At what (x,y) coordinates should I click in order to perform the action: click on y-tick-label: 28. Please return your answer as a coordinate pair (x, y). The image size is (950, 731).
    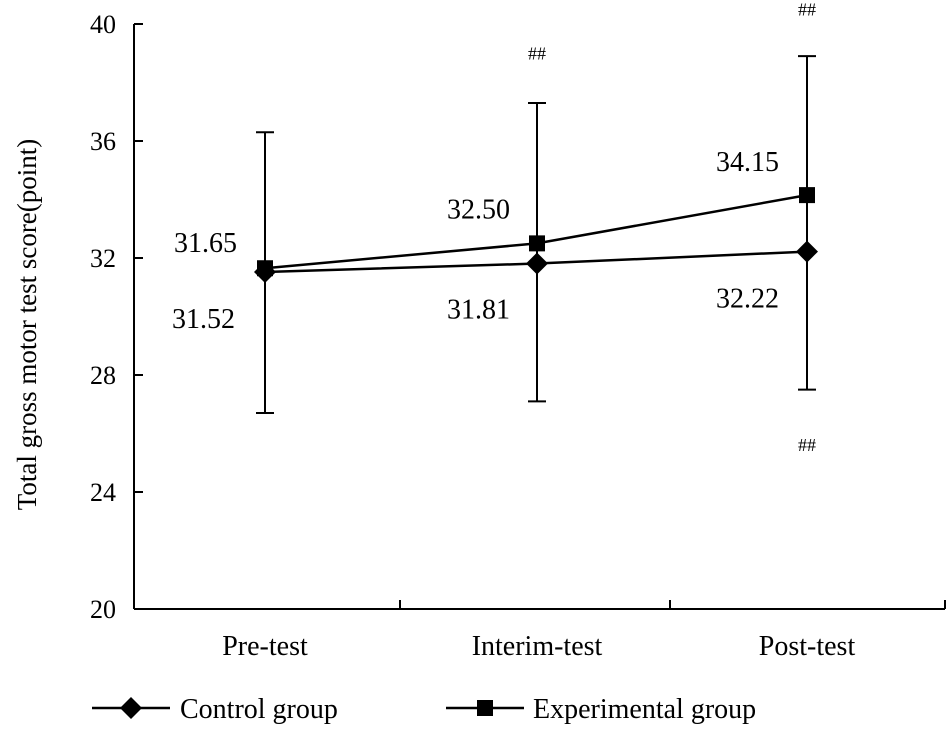
    Looking at the image, I should click on (103, 375).